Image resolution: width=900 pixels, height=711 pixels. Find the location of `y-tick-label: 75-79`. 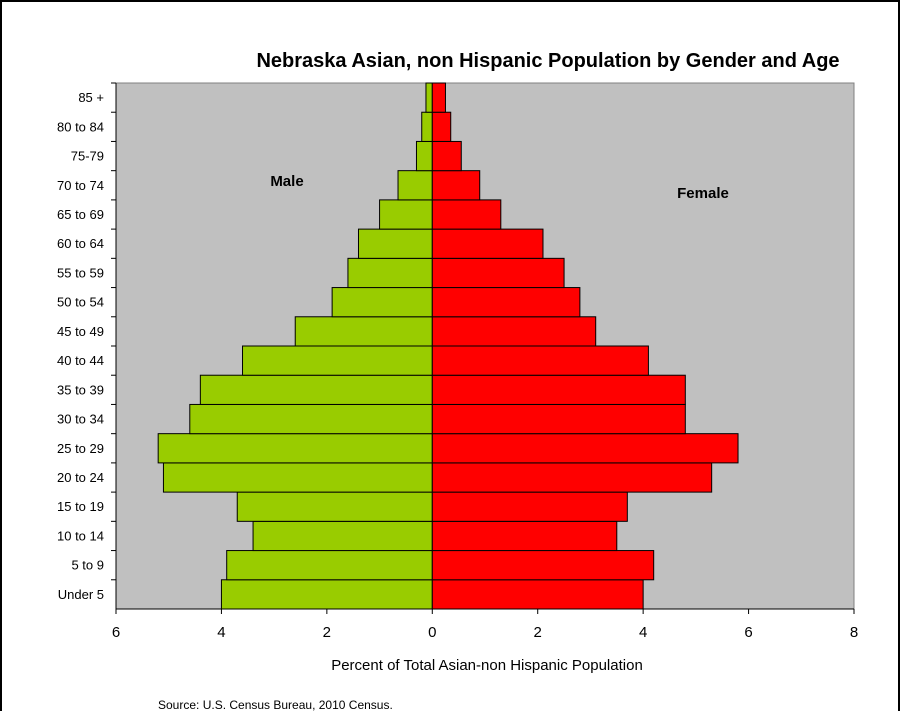

y-tick-label: 75-79 is located at coordinates (87, 156).